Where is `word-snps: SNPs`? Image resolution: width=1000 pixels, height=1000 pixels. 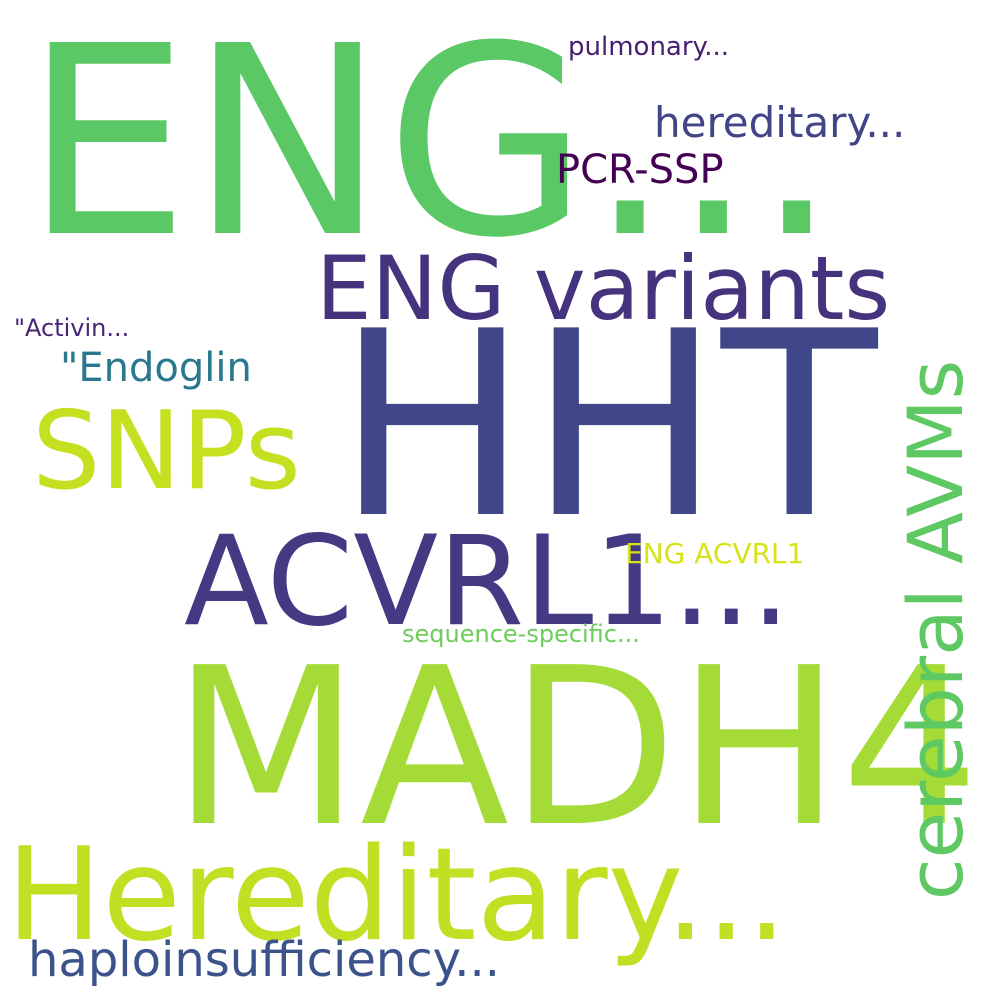 word-snps: SNPs is located at coordinates (166, 451).